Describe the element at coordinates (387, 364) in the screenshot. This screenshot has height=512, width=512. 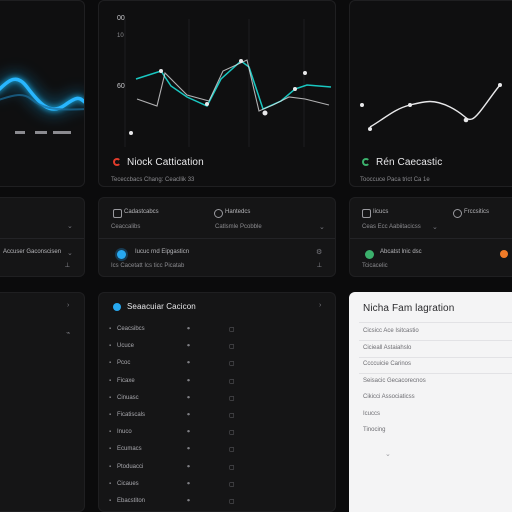
I see `menu-item: Ccccuicie Carinos` at that location.